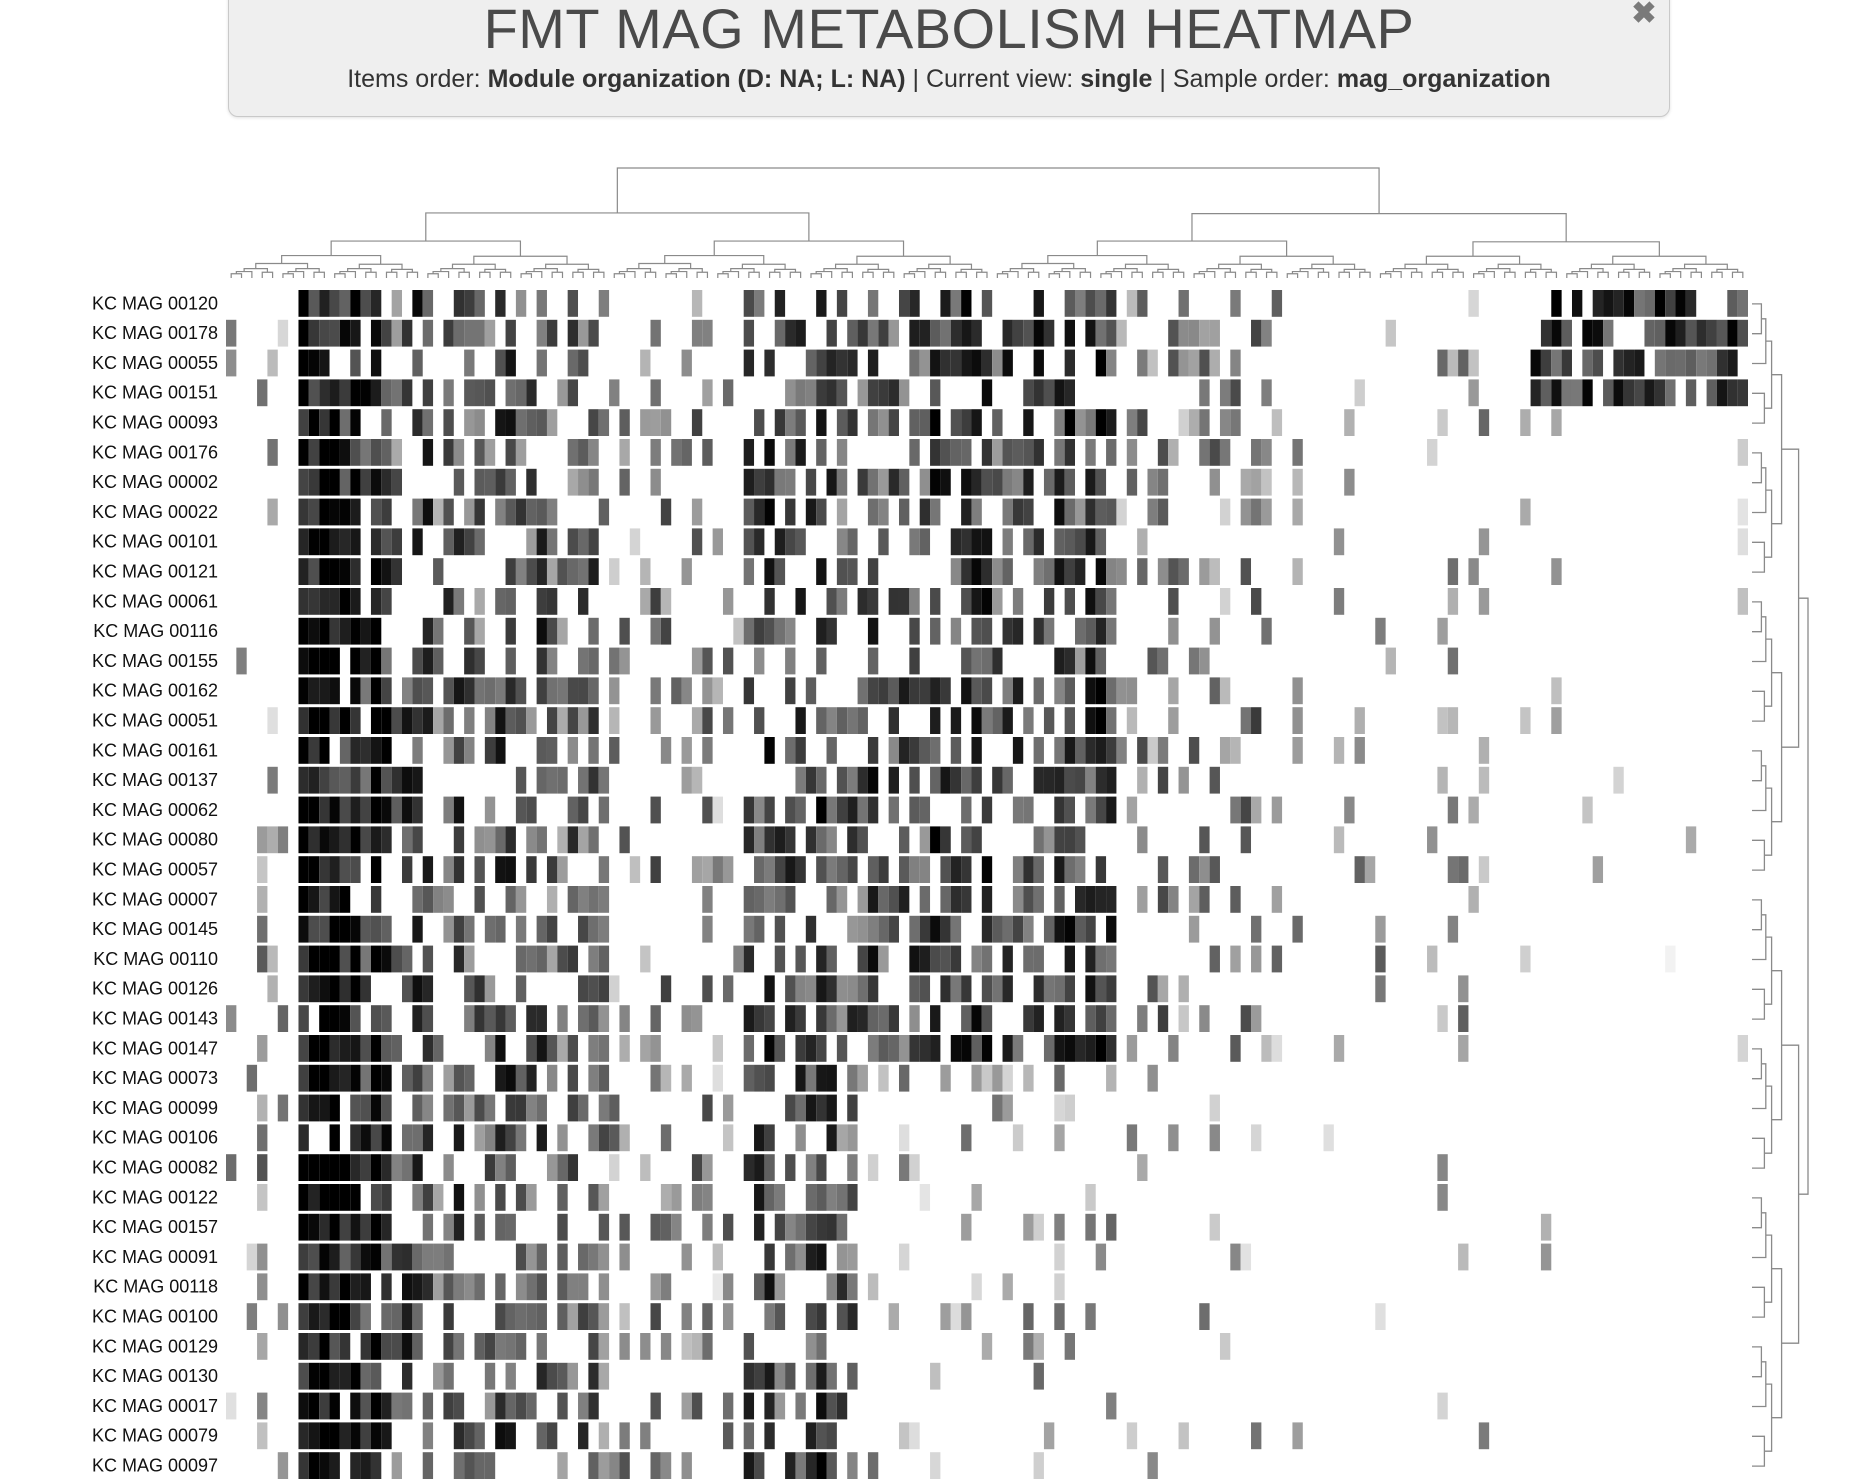  Describe the element at coordinates (1644, 15) in the screenshot. I see `close-icon: ✖` at that location.